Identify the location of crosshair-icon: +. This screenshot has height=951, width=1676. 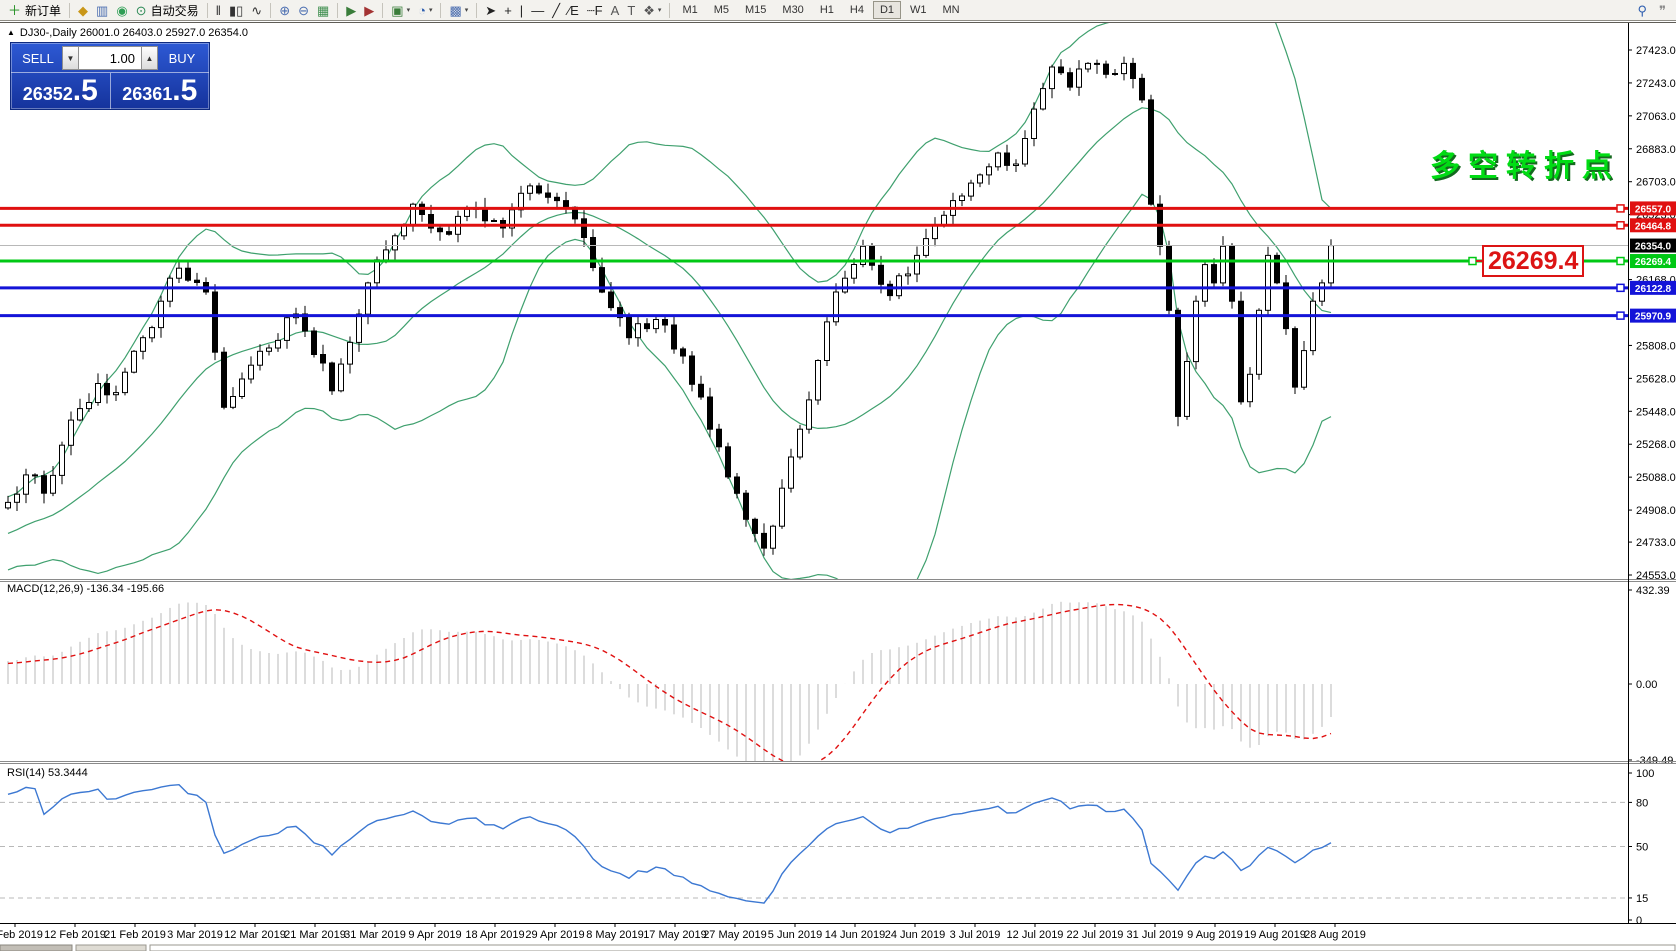
(508, 10).